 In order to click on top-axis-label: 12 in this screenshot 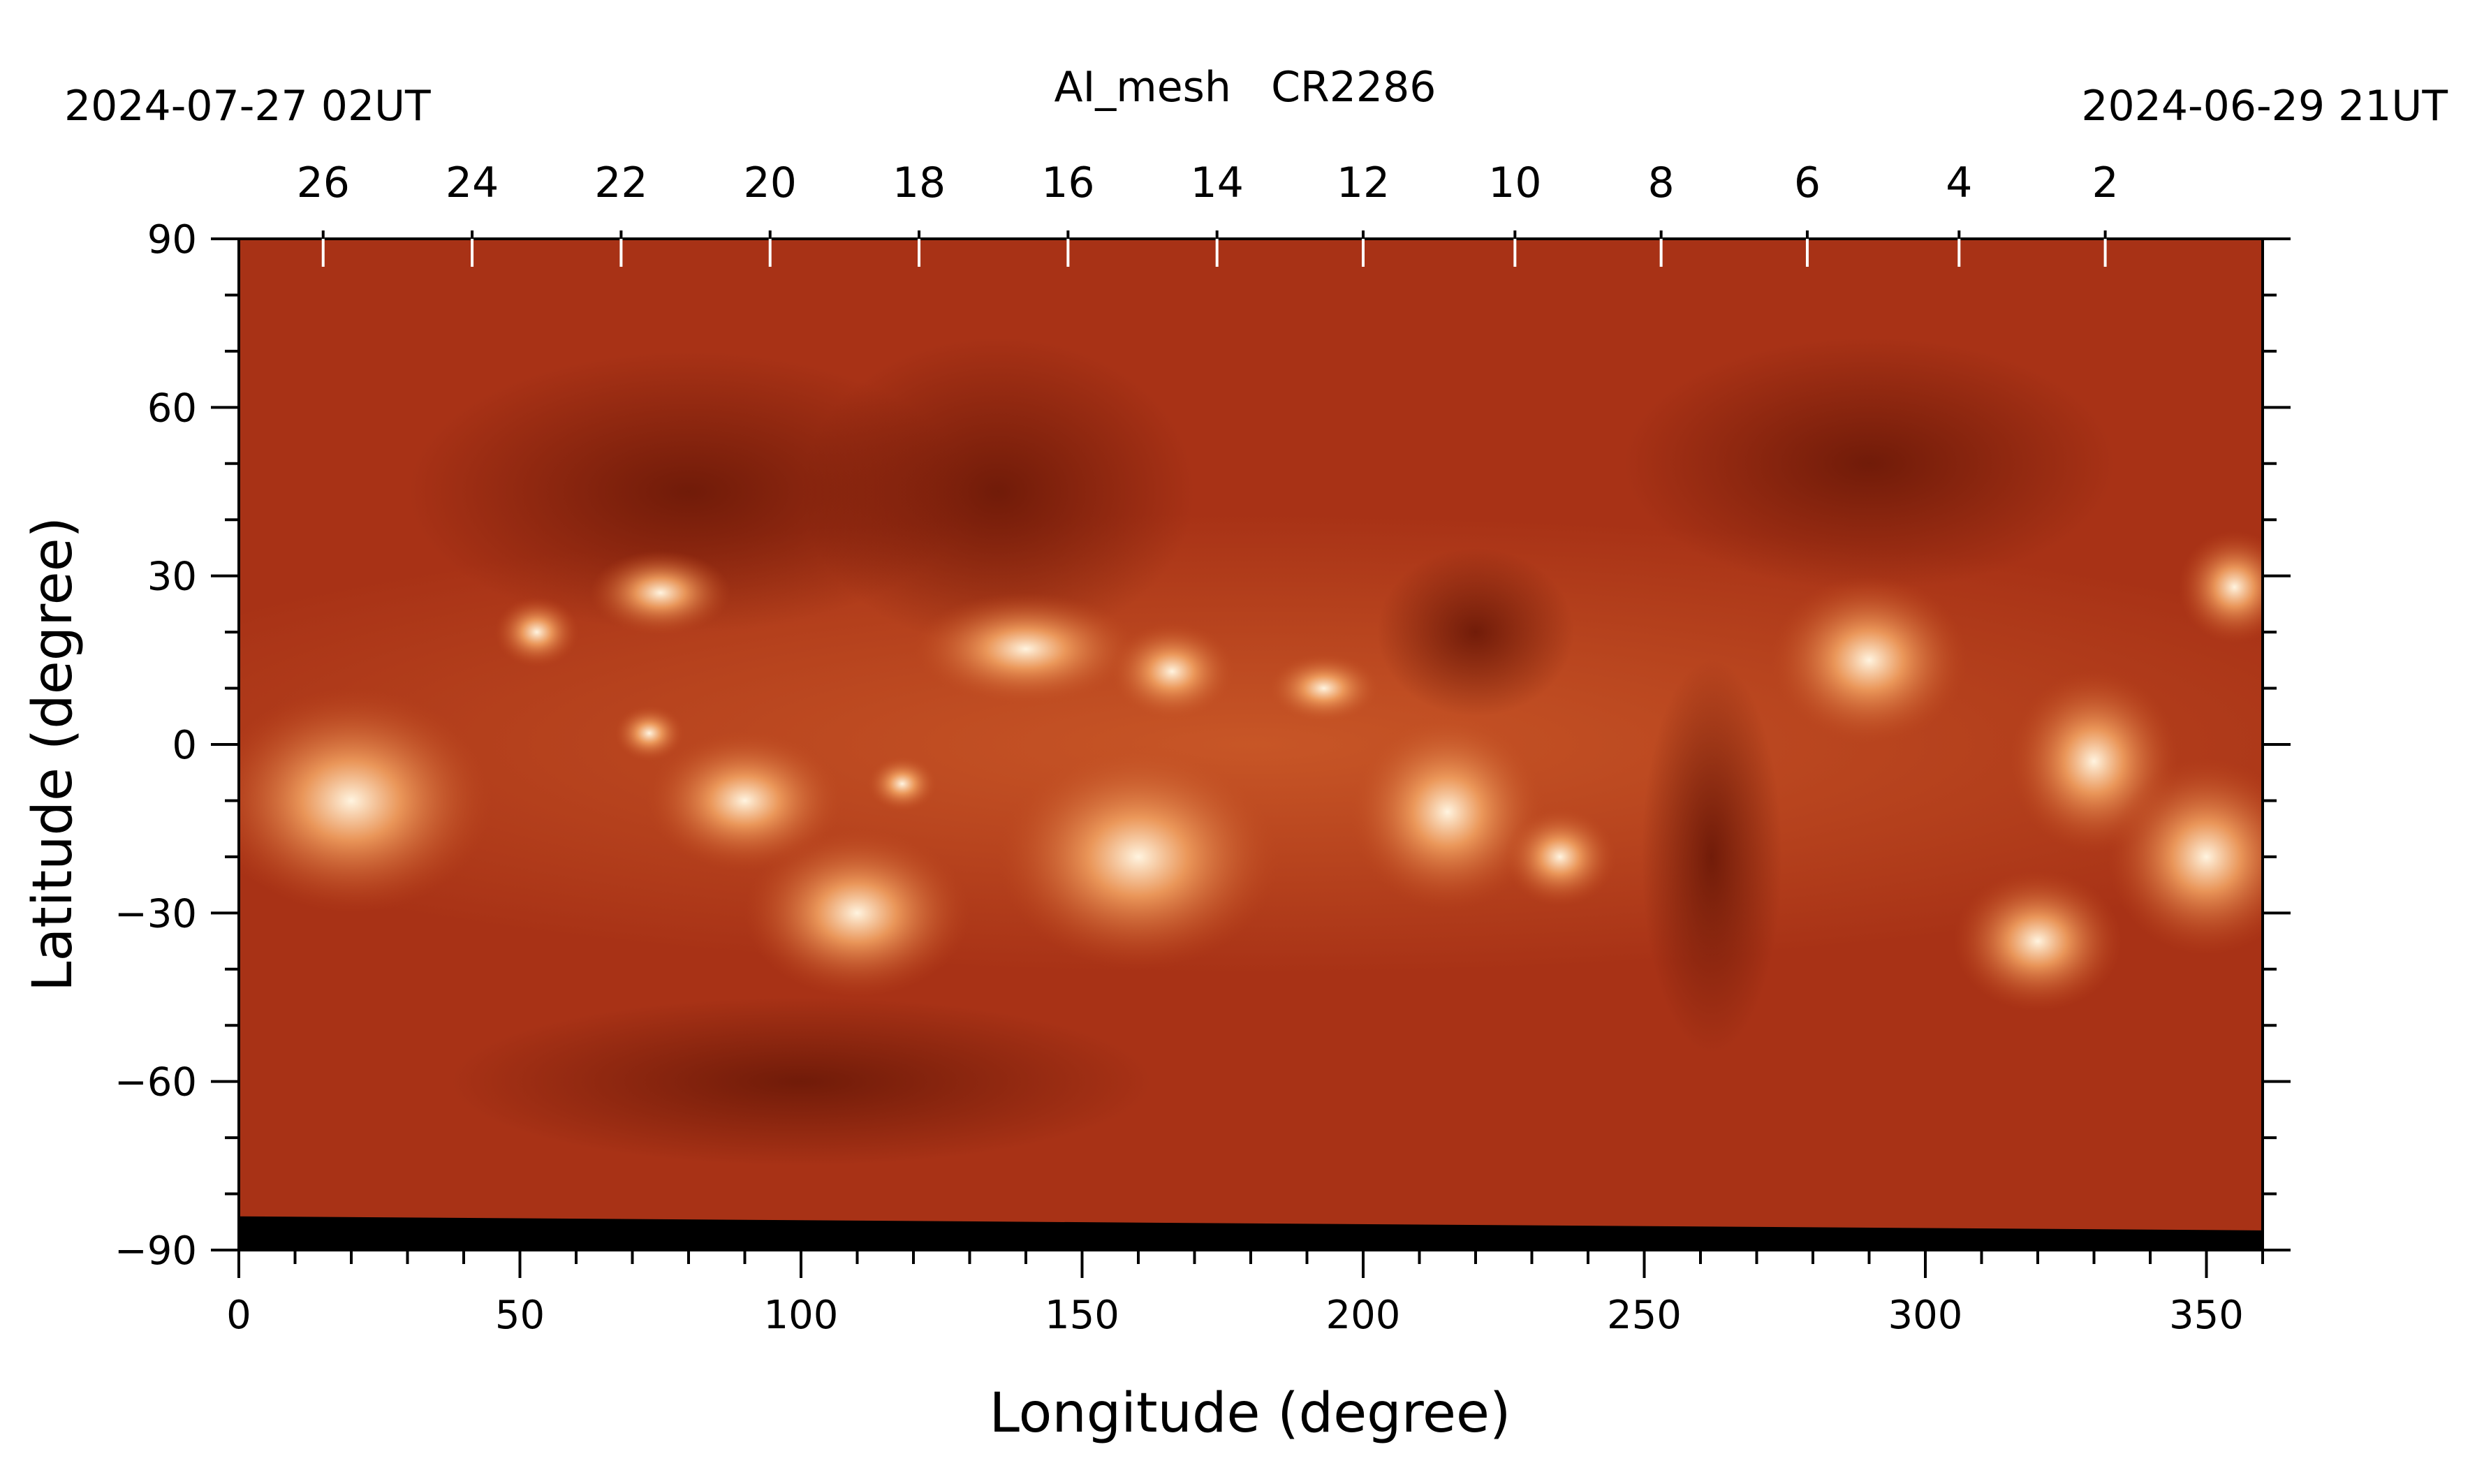, I will do `click(1364, 183)`.